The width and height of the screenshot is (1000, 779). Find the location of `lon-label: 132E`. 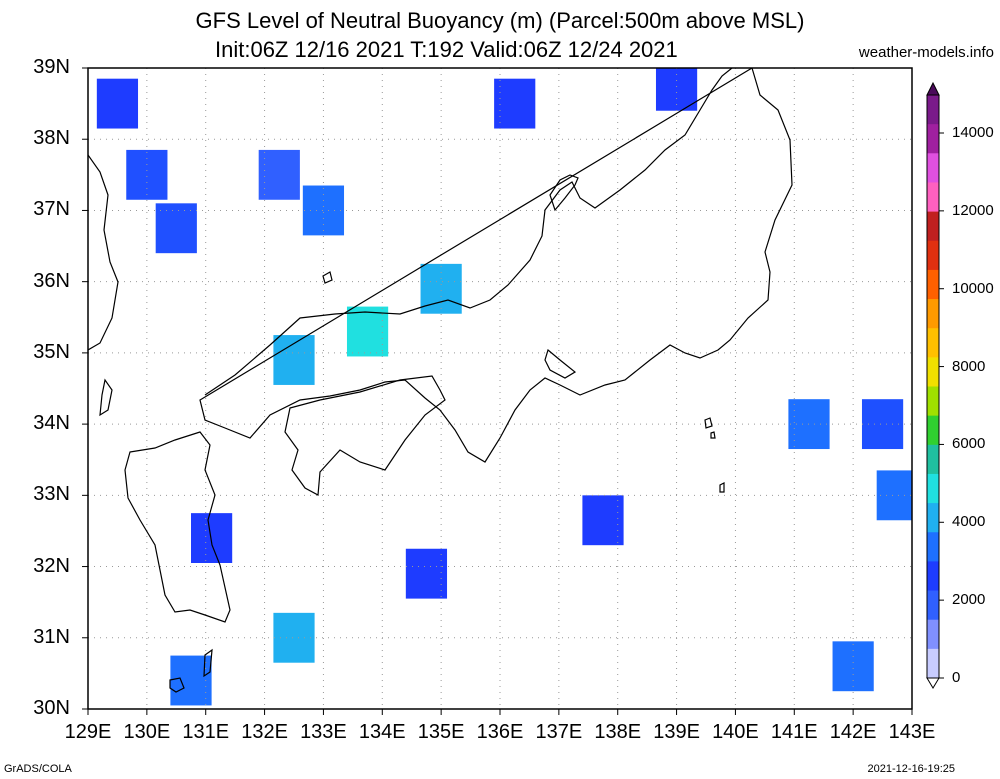

lon-label: 132E is located at coordinates (264, 732).